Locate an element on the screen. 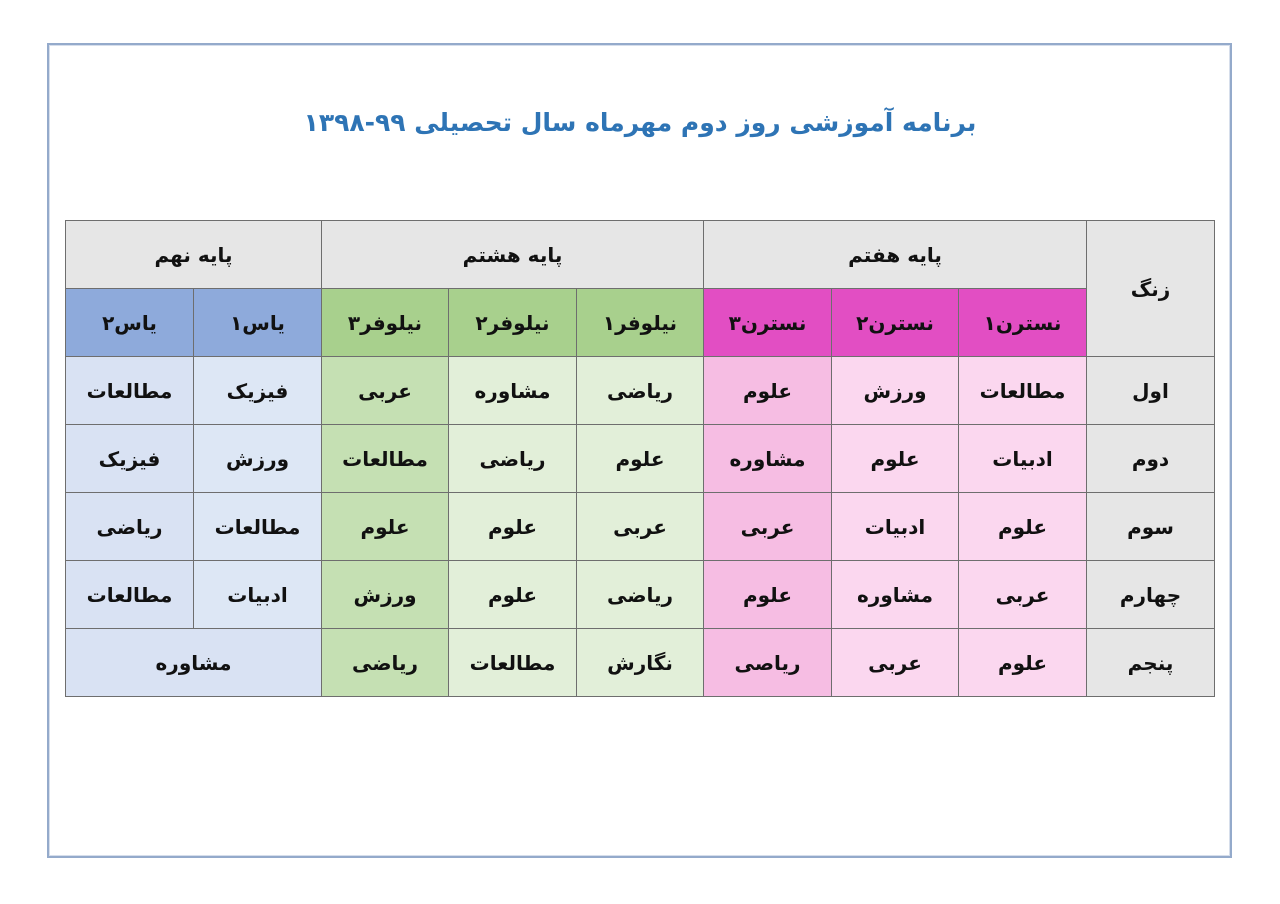 This screenshot has width=1280, height=904. class-header: نیلوفر۱ is located at coordinates (640, 322).